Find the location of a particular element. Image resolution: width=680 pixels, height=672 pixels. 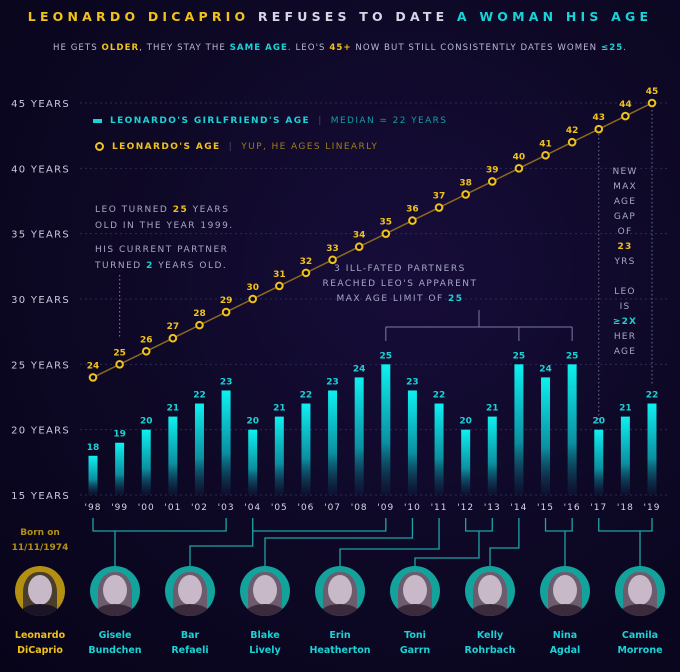

person-partner: Kelly Rohrbach is located at coordinates (490, 612).